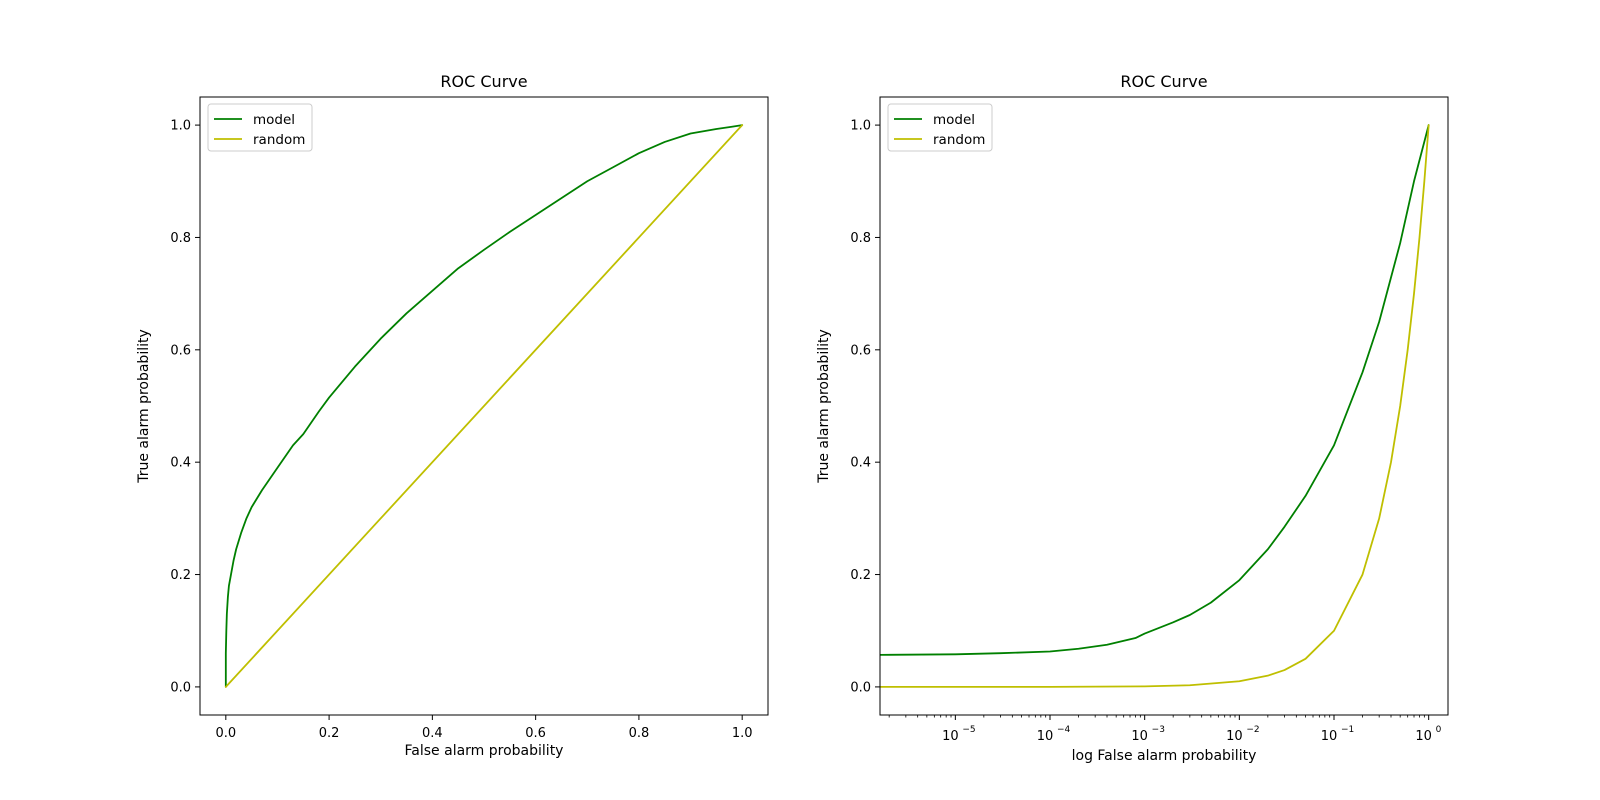  I want to click on x-tick-label-exponent: −5, so click(968, 730).